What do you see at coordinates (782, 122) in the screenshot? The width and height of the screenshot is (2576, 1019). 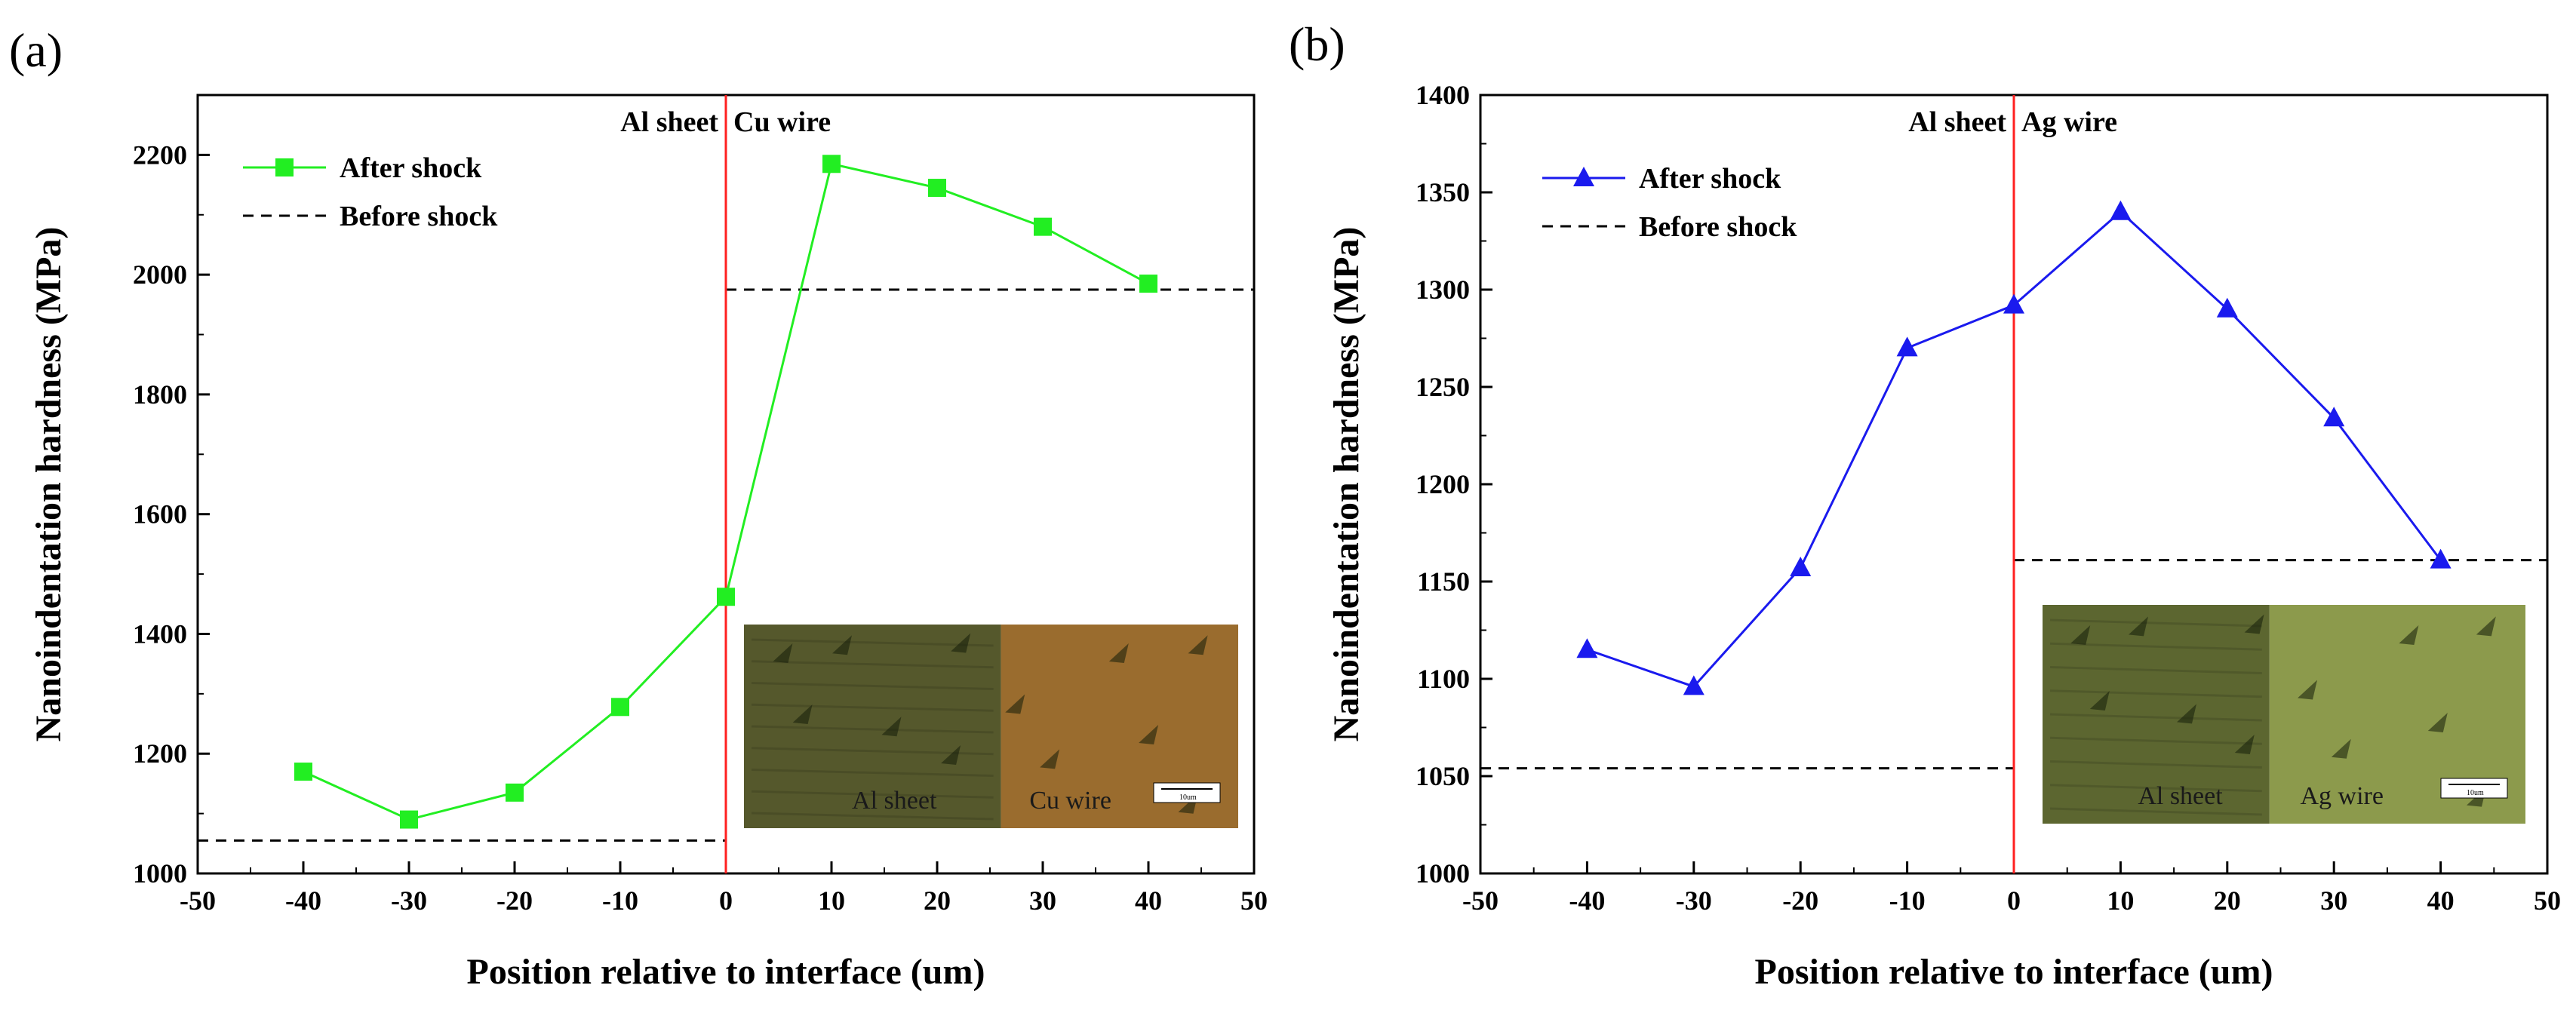 I see `interface-right-label: Cu wire` at bounding box center [782, 122].